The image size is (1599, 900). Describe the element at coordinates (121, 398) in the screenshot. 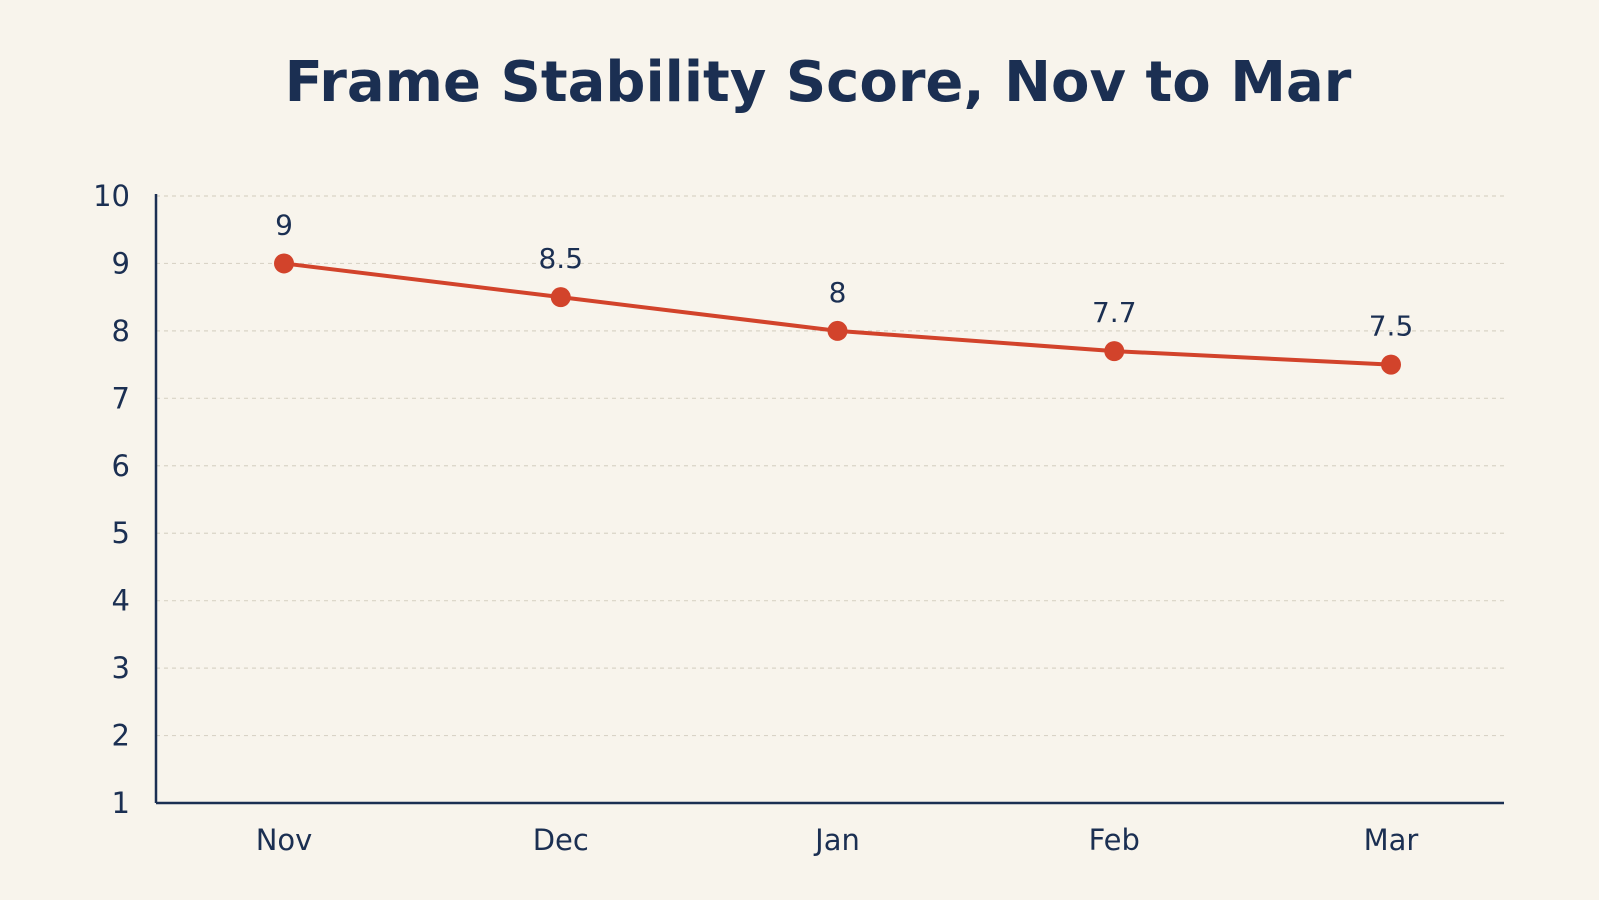

I see `y-tick-label: 7` at that location.